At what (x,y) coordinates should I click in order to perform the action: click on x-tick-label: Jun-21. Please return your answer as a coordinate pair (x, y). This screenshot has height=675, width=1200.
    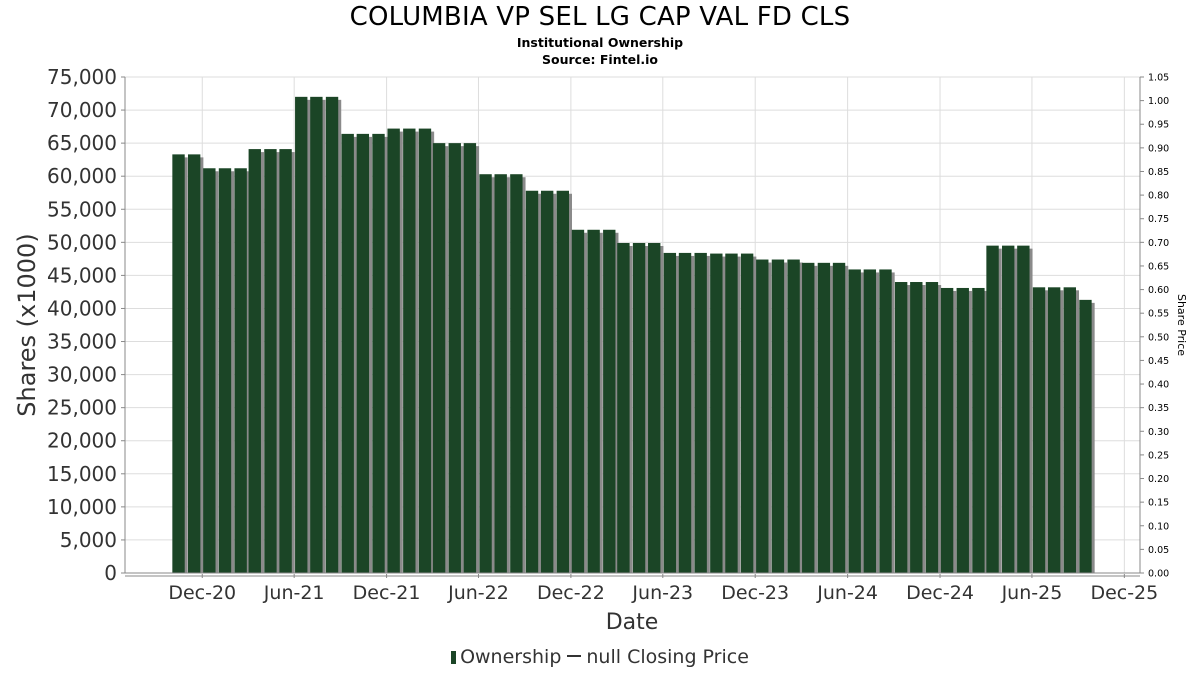
    Looking at the image, I should click on (294, 593).